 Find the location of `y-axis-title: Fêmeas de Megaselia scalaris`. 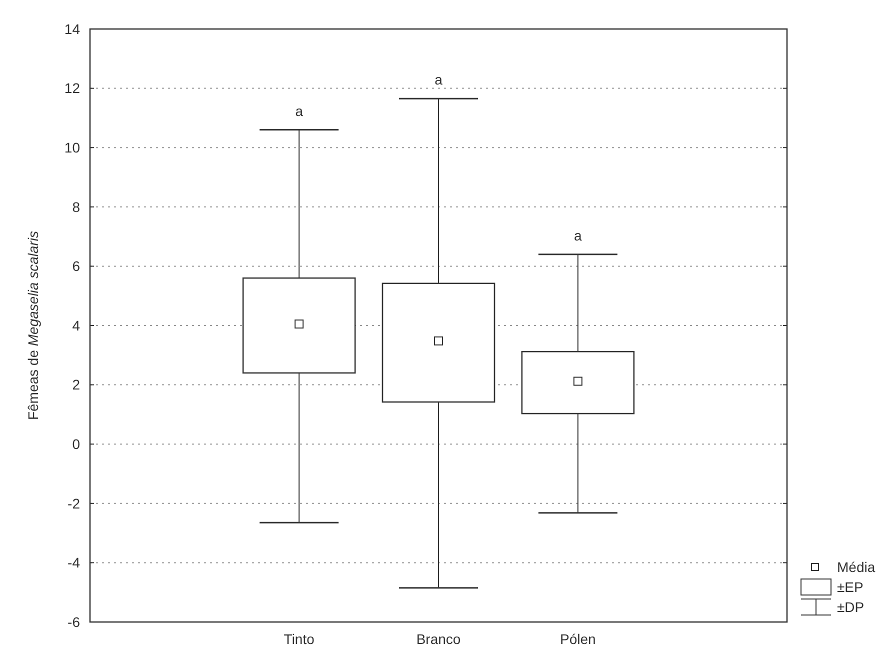

y-axis-title: Fêmeas de Megaselia scalaris is located at coordinates (33, 325).